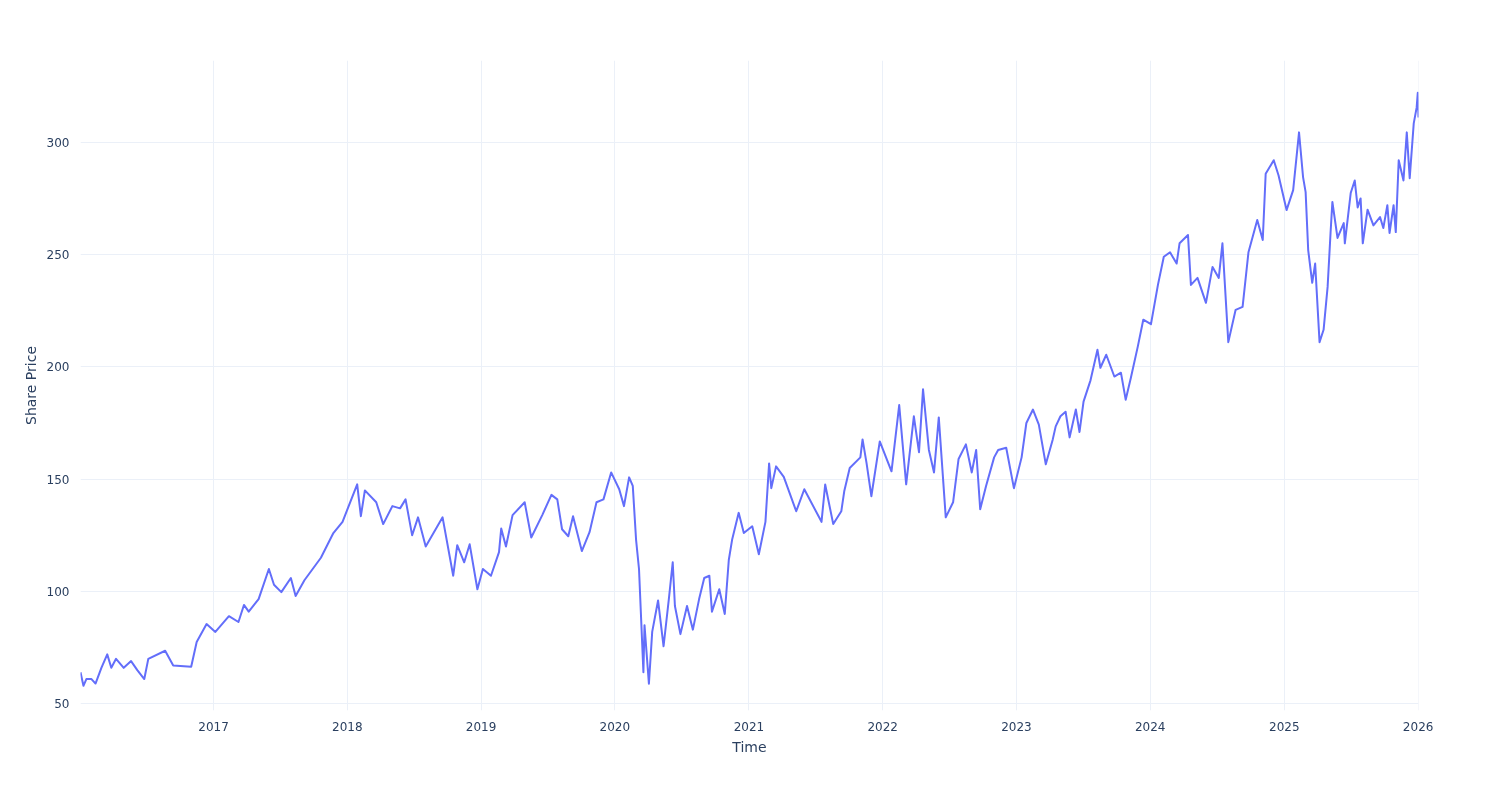  Describe the element at coordinates (58, 142) in the screenshot. I see `y-tick-label: 300` at that location.